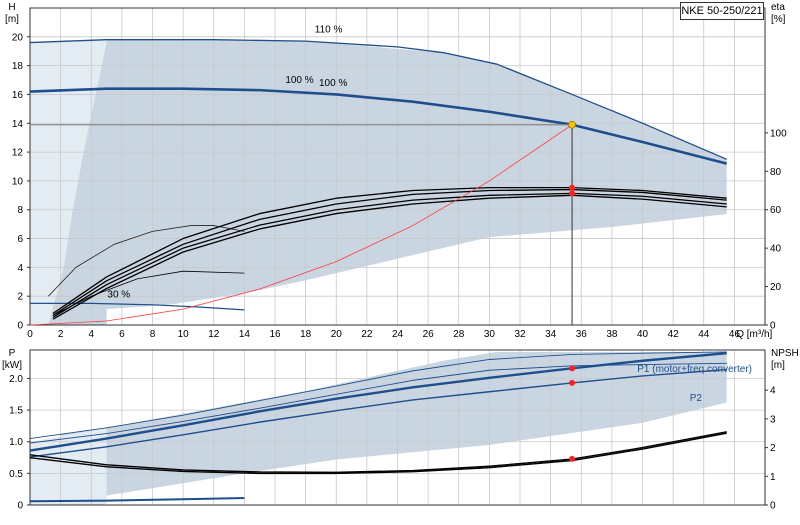 The width and height of the screenshot is (800, 525). I want to click on x-tick-label-6: 12, so click(214, 334).